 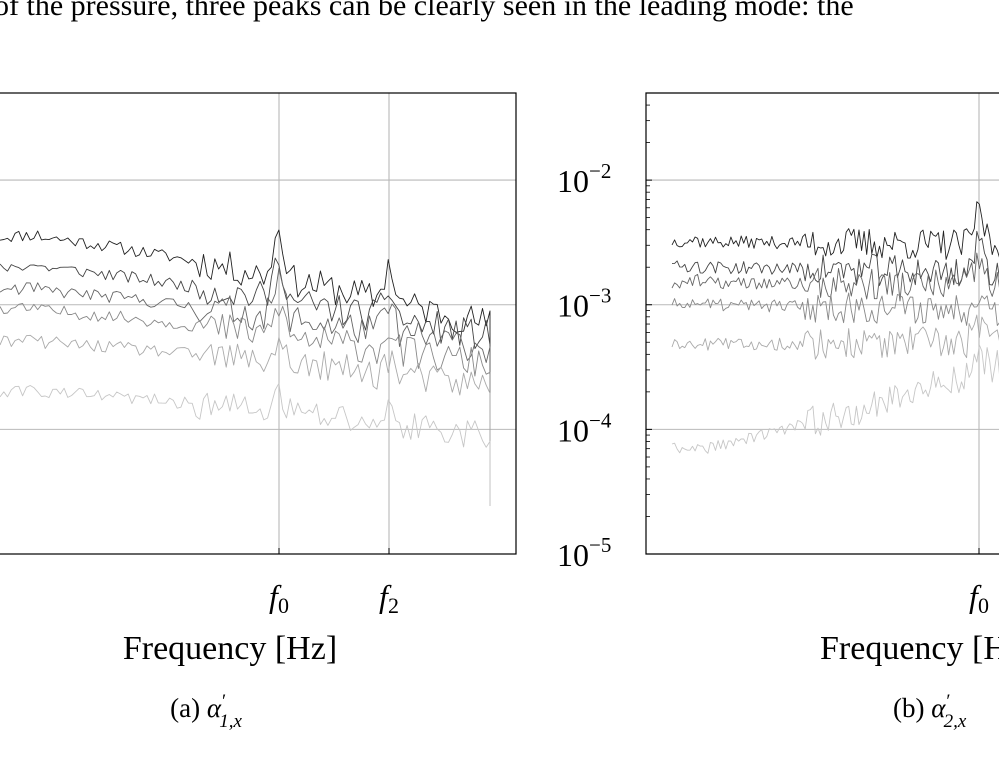 I want to click on x-ticks-a: f0 f2, so click(x=334, y=583).